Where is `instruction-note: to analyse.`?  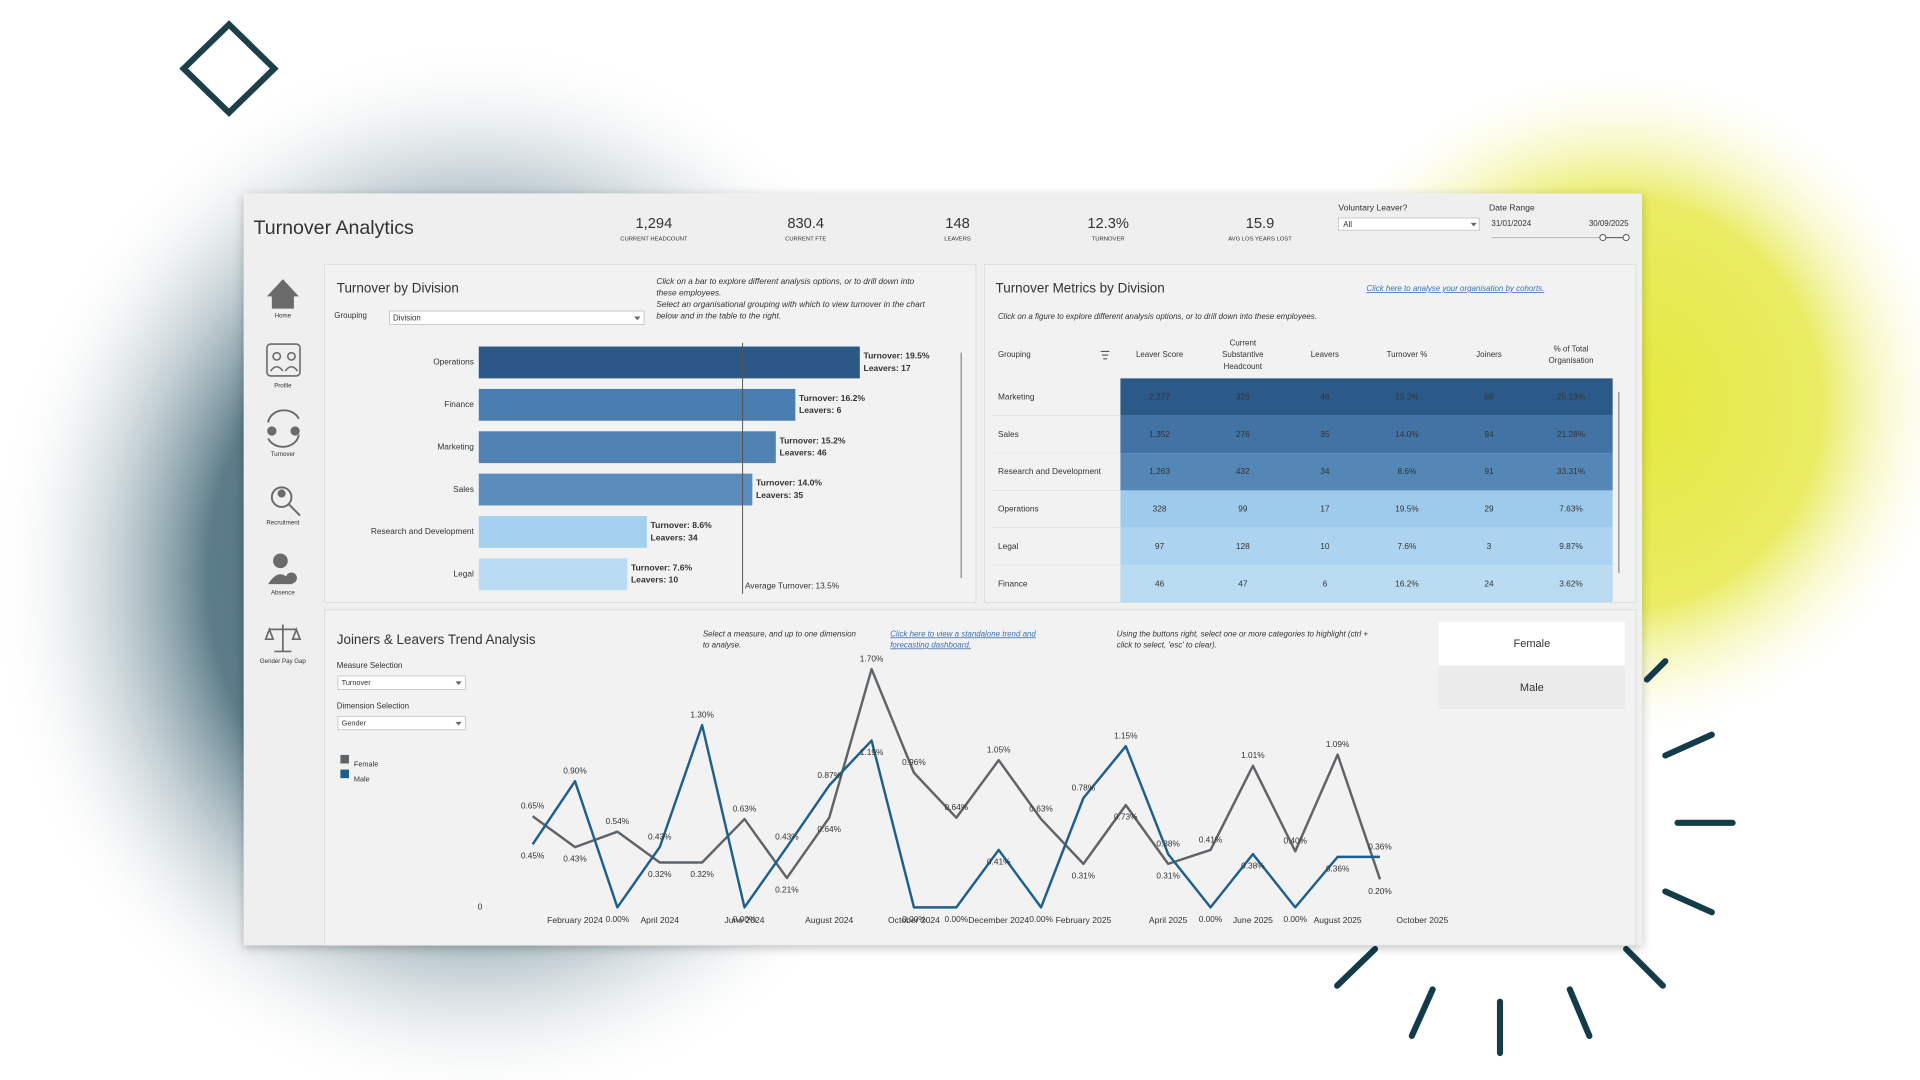
instruction-note: to analyse. is located at coordinates (722, 644).